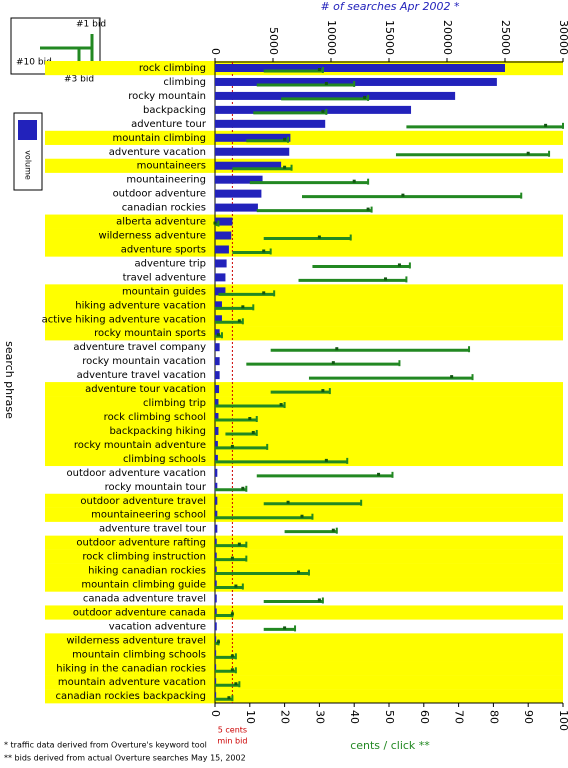 The height and width of the screenshot is (768, 568). What do you see at coordinates (145, 389) in the screenshot?
I see `y-tick-label: adventure tour vacation` at bounding box center [145, 389].